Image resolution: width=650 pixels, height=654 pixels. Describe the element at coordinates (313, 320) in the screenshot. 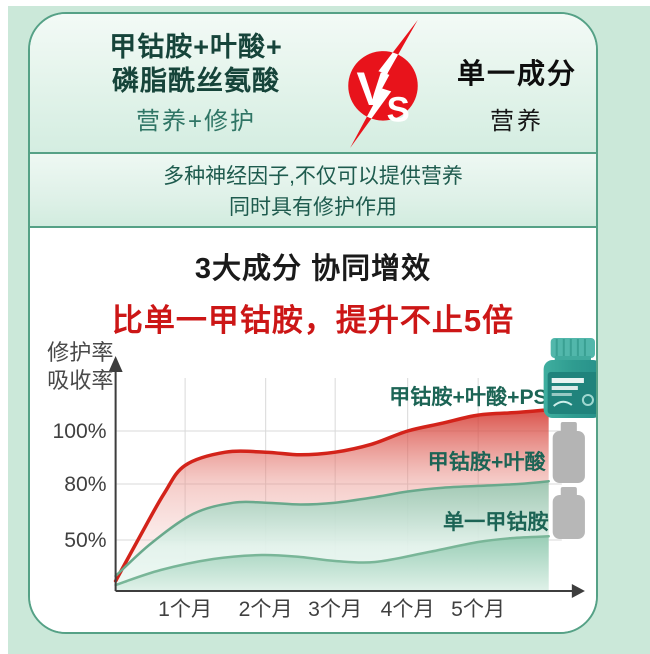

I see `chart-subtitle: 比单一甲钴胺，提升不止5倍` at that location.